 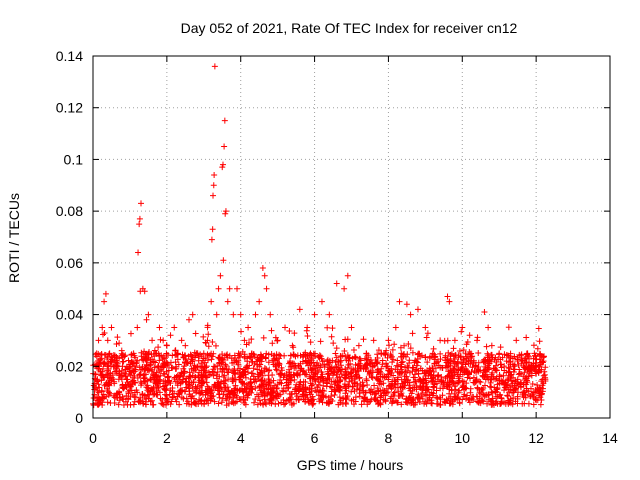 What do you see at coordinates (315, 438) in the screenshot?
I see `x-tick-label: 6` at bounding box center [315, 438].